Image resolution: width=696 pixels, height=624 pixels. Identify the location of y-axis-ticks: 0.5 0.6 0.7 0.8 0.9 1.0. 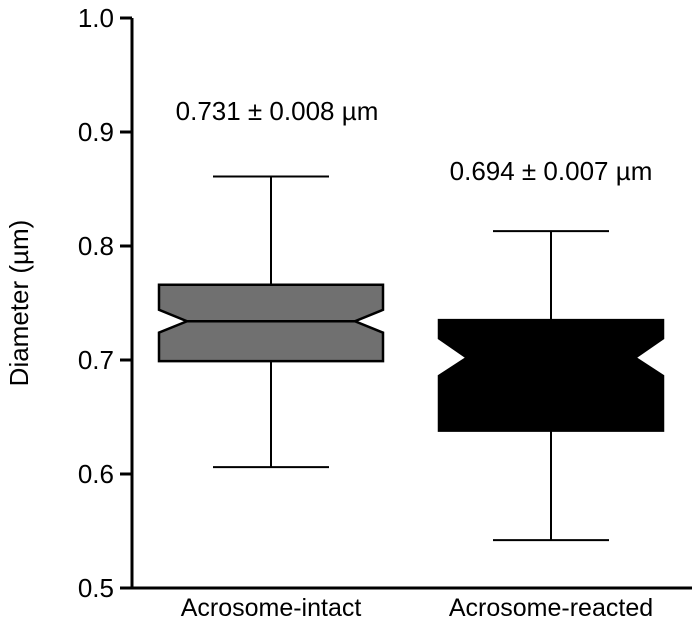
(105, 303).